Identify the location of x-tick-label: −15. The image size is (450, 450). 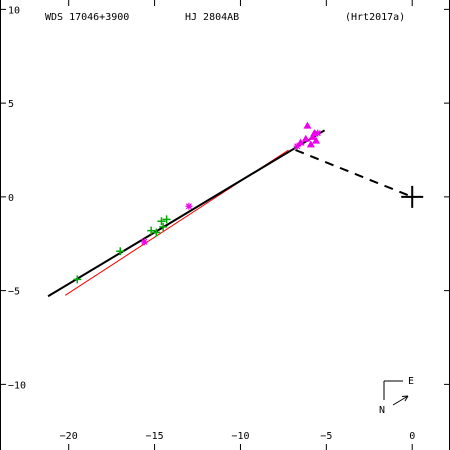
(155, 436).